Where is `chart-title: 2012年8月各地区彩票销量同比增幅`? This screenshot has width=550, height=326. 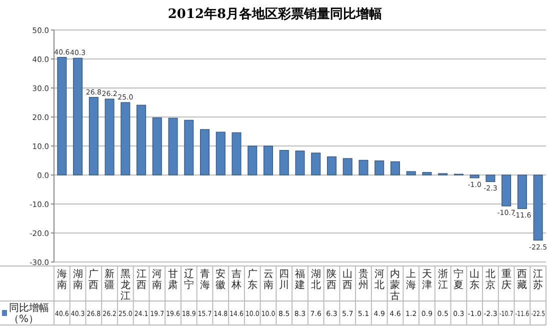 chart-title: 2012年8月各地区彩票销量同比增幅 is located at coordinates (275, 14).